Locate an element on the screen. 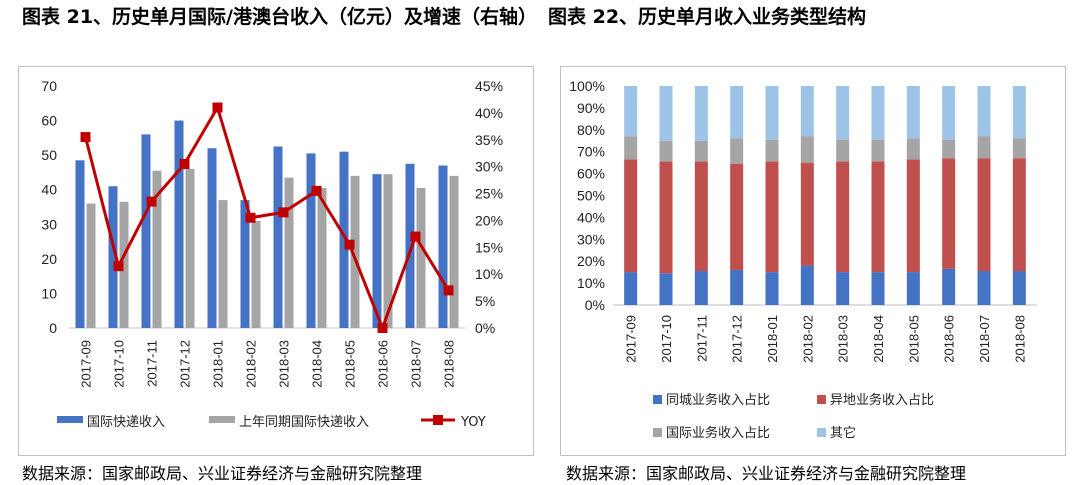 The height and width of the screenshot is (485, 1080). right-axis-tick-label: 35% is located at coordinates (489, 140).